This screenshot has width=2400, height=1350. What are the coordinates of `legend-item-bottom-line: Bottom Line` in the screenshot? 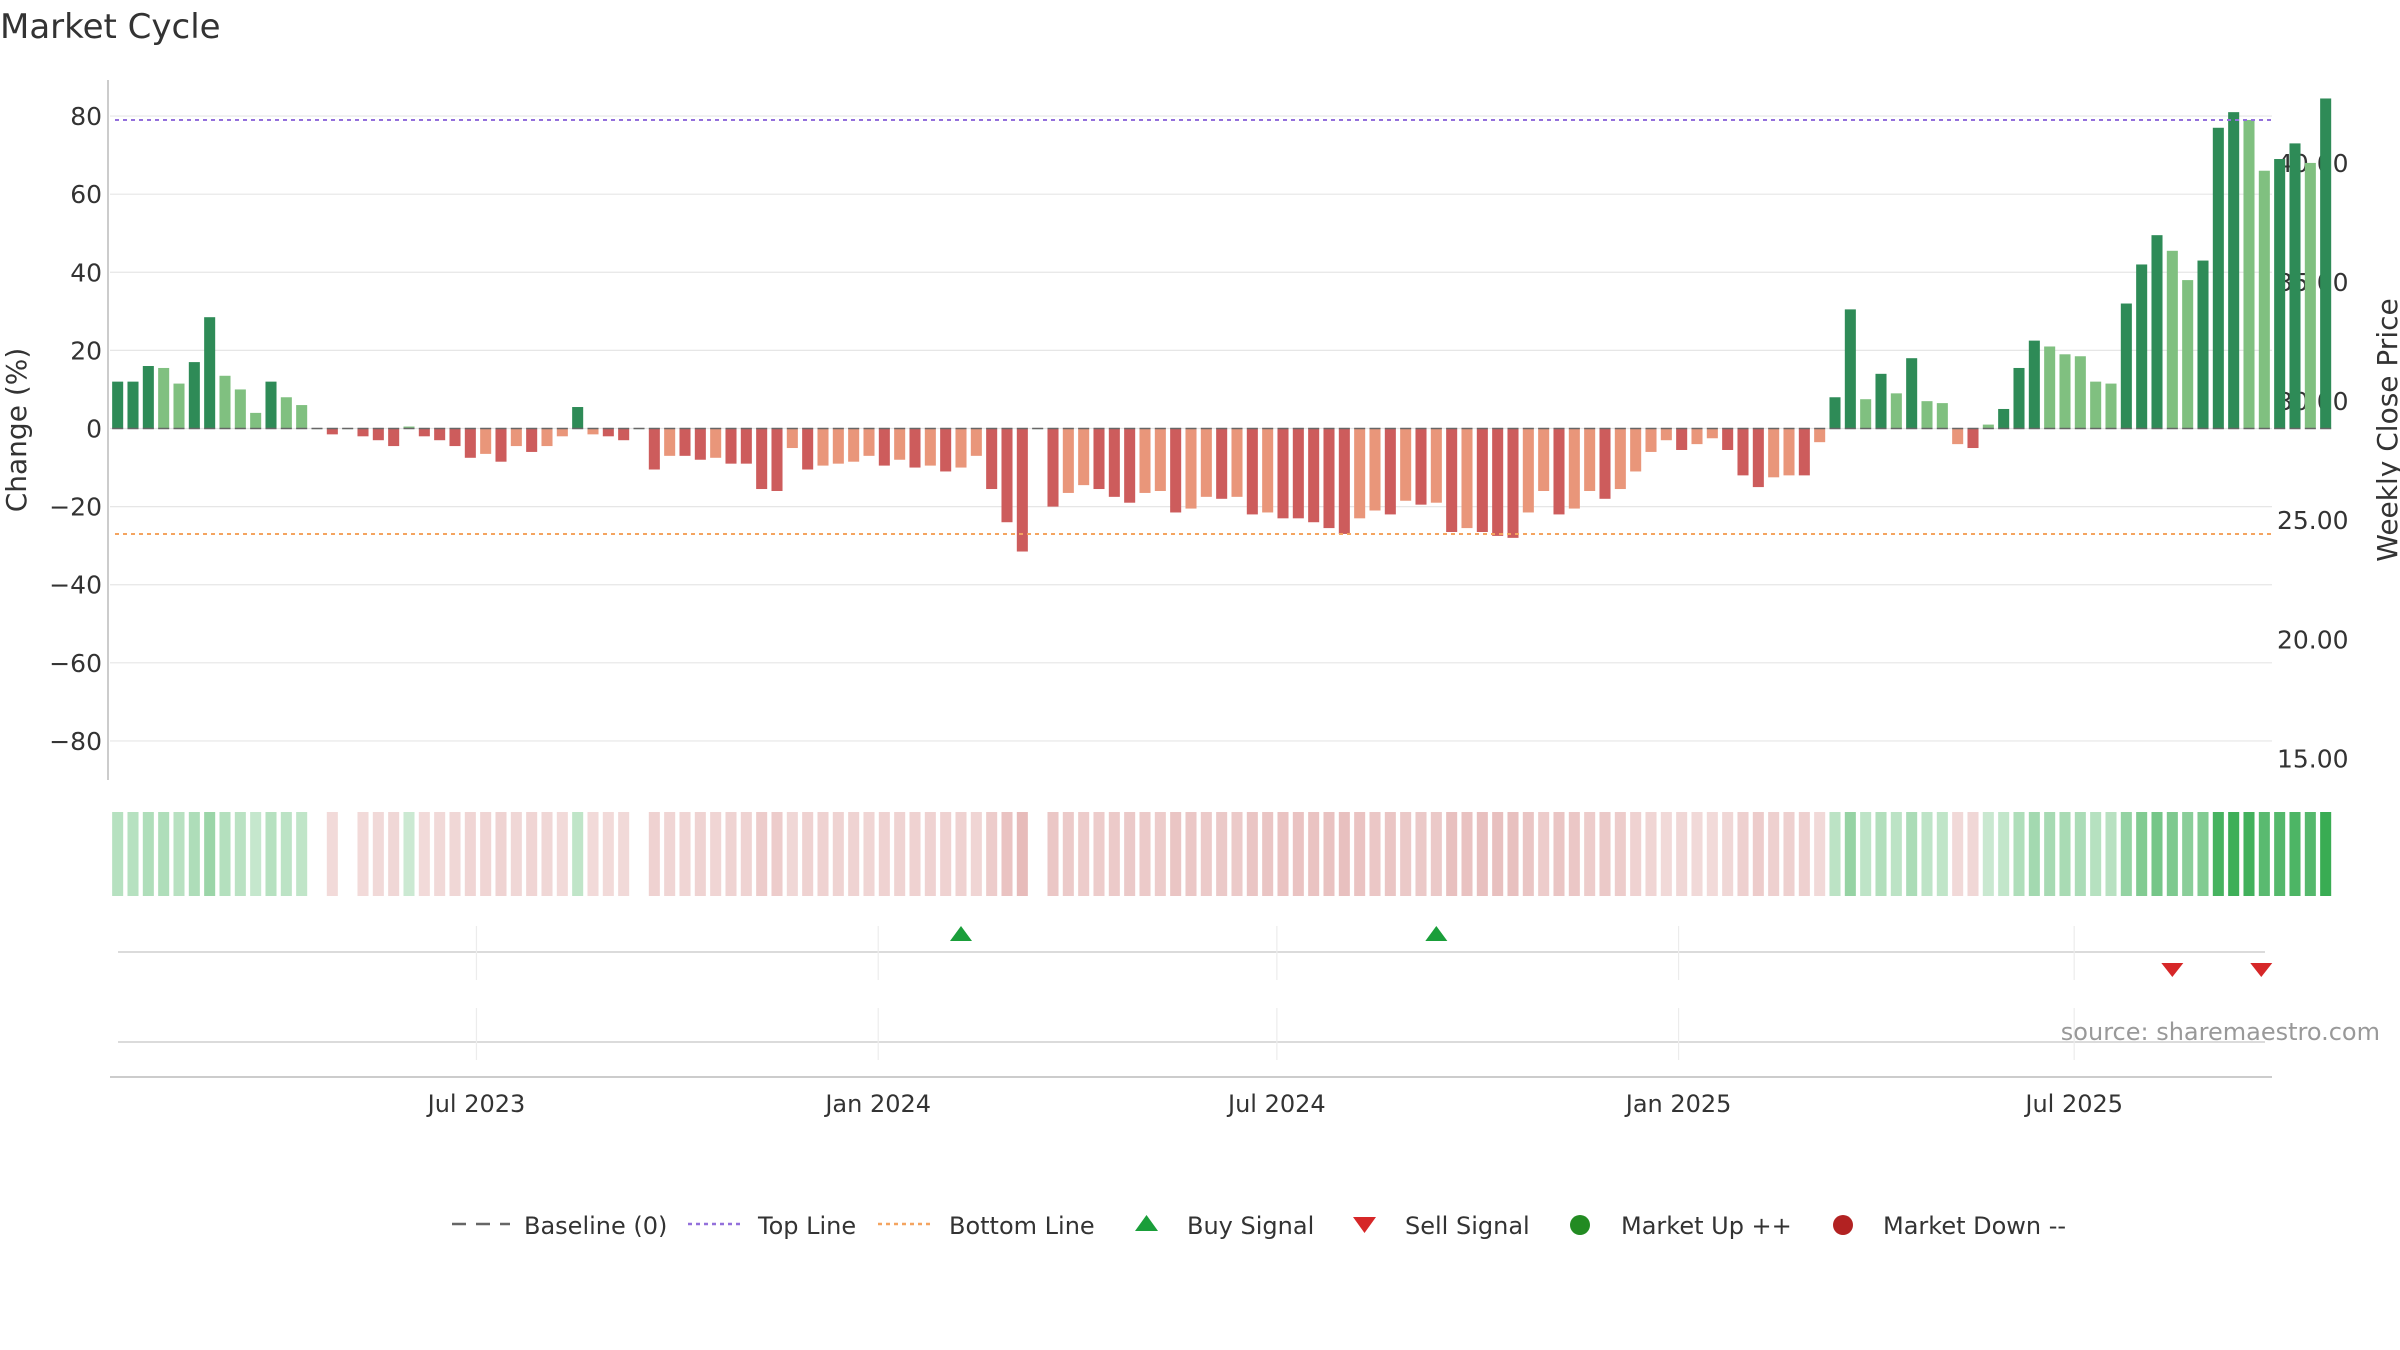 It's located at (986, 1226).